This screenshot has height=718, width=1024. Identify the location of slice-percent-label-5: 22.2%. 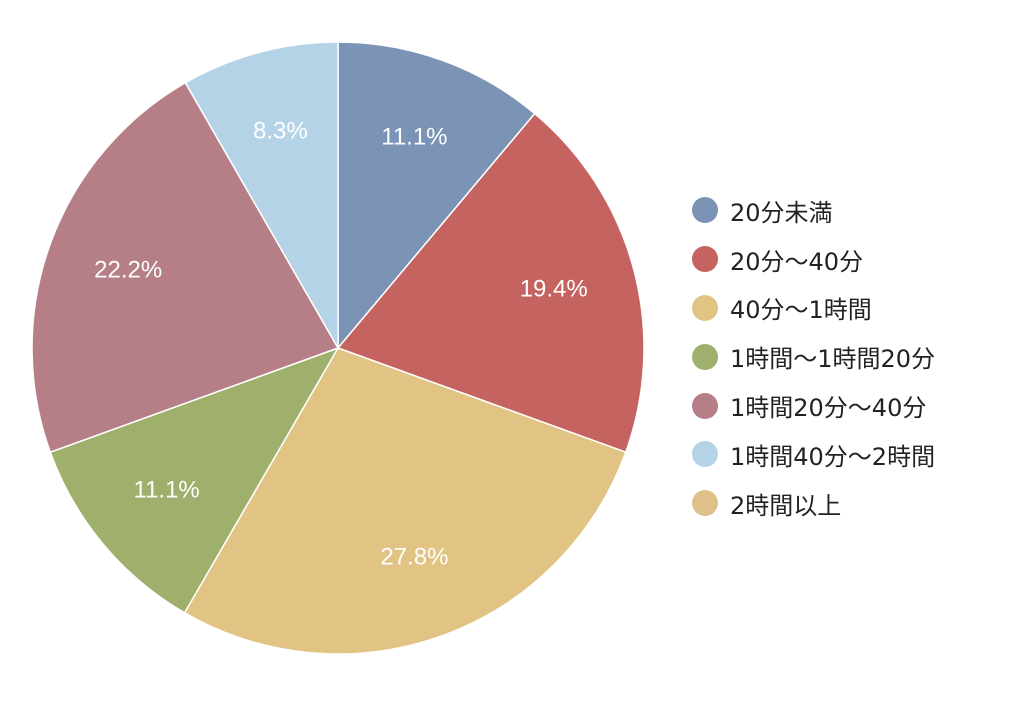
(128, 270).